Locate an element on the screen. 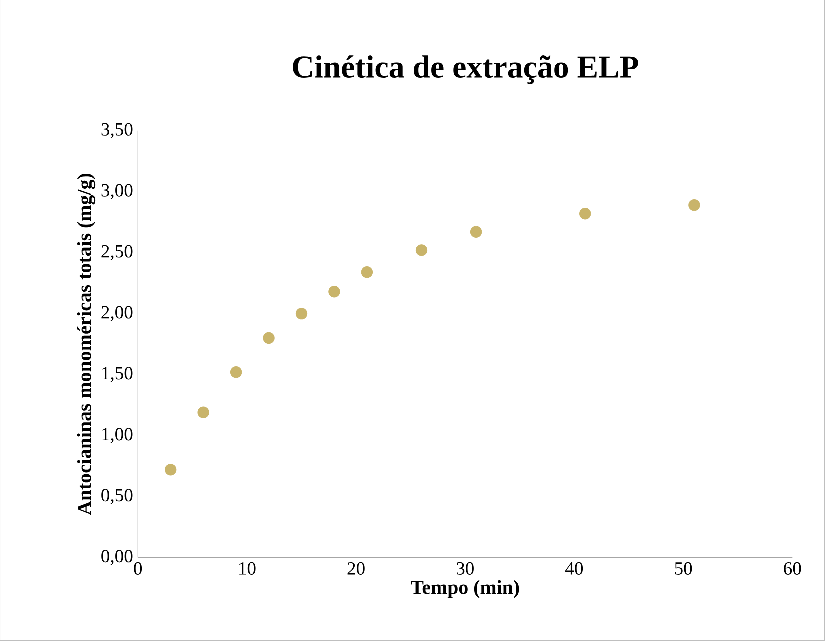  y-tick-label: 0,50 is located at coordinates (117, 496).